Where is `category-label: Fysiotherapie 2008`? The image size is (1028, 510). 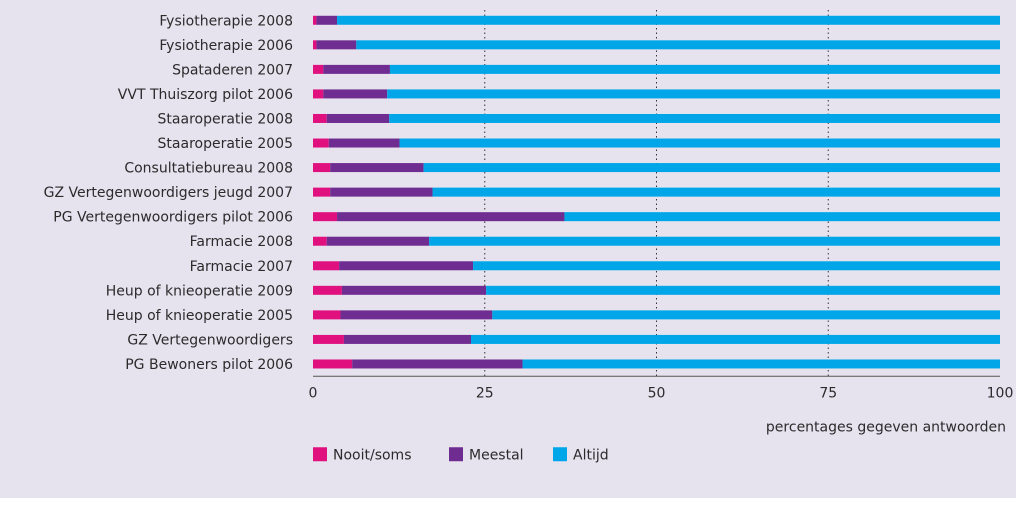
category-label: Fysiotherapie 2008 is located at coordinates (226, 21).